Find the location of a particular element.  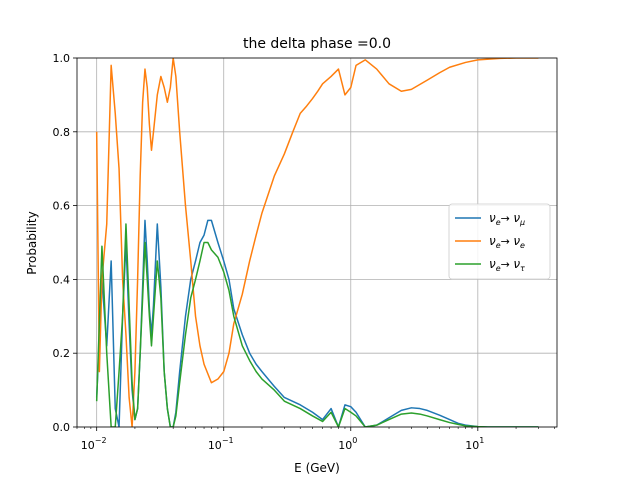

legend-label: νe→ νe is located at coordinates (507, 242).